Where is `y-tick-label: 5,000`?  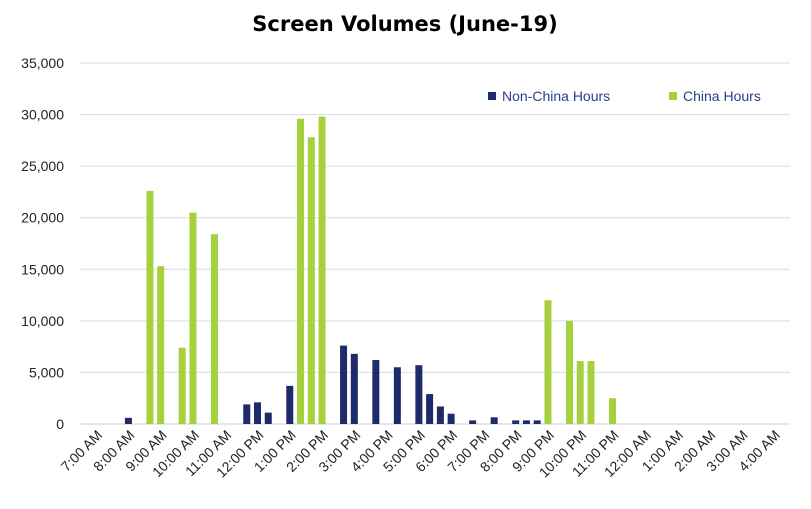
y-tick-label: 5,000 is located at coordinates (46, 372).